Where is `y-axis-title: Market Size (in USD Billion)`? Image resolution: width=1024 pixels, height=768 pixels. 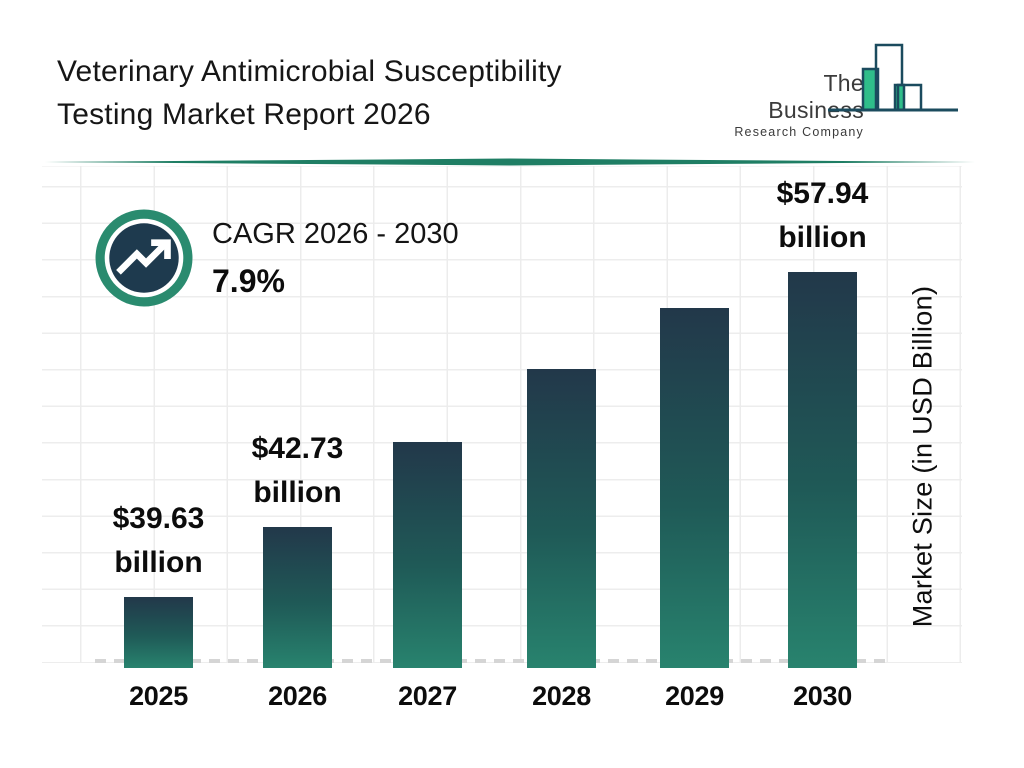
y-axis-title: Market Size (in USD Billion) is located at coordinates (922, 456).